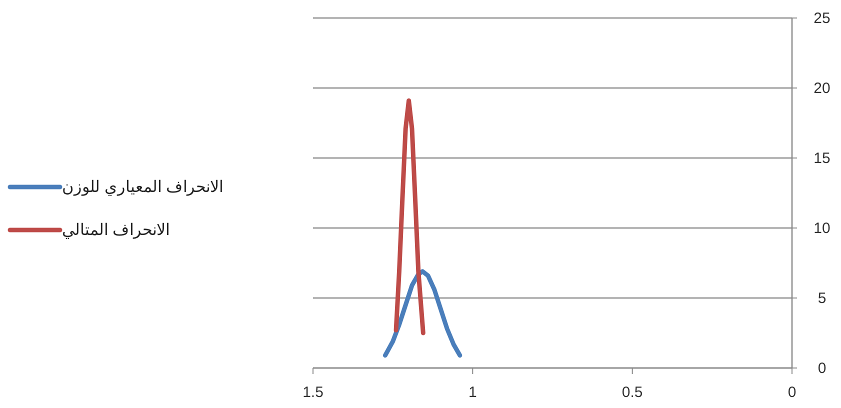 The width and height of the screenshot is (841, 408). I want to click on legend-label: الانحراف المتالي, so click(116, 230).